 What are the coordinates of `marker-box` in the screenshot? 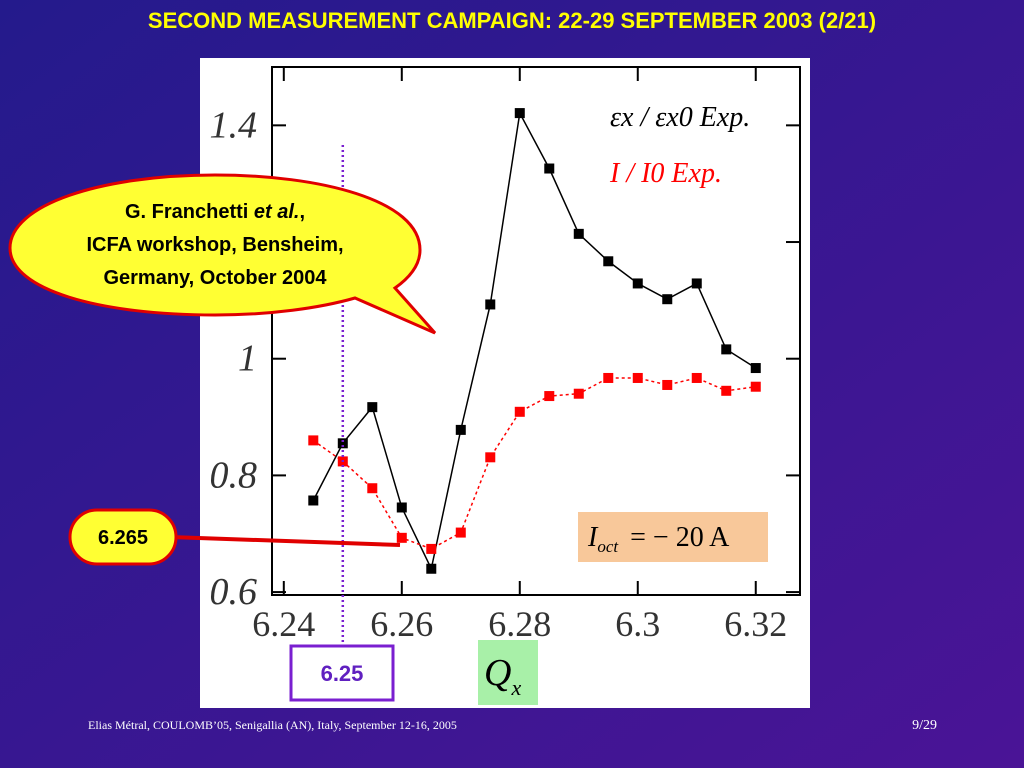 It's located at (342, 673).